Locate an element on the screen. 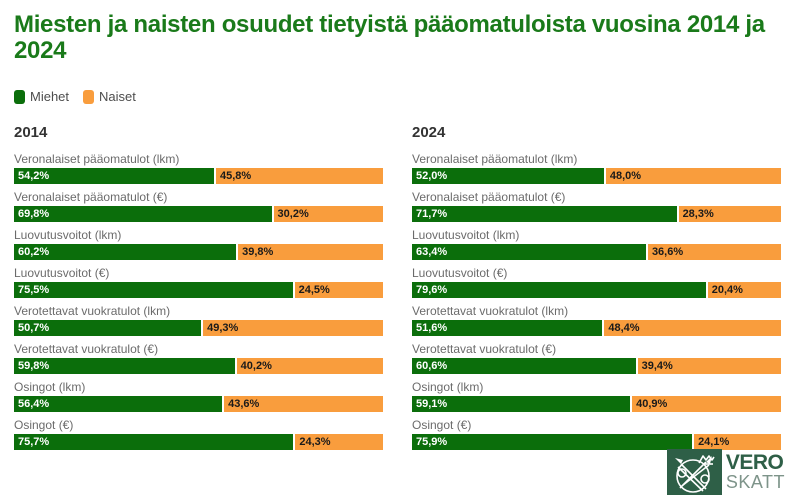  bar-men-segment: 52,0% is located at coordinates (508, 176).